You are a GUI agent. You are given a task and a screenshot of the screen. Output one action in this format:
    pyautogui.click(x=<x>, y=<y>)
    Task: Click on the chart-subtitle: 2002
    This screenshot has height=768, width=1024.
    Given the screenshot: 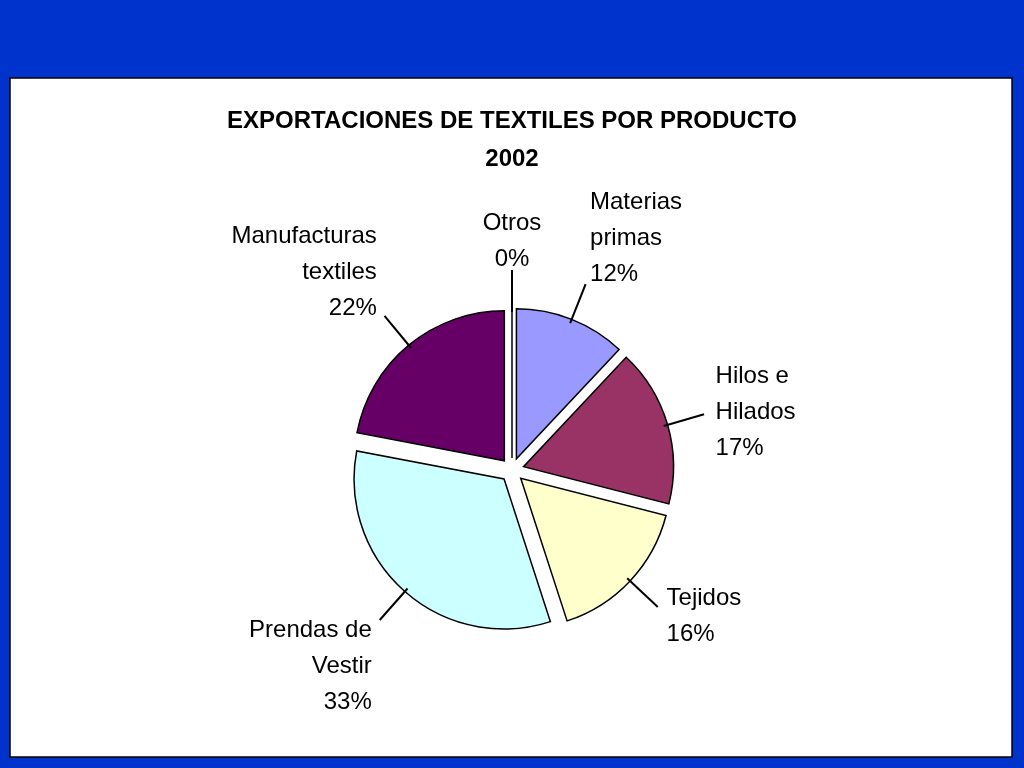 What is the action you would take?
    pyautogui.click(x=512, y=157)
    